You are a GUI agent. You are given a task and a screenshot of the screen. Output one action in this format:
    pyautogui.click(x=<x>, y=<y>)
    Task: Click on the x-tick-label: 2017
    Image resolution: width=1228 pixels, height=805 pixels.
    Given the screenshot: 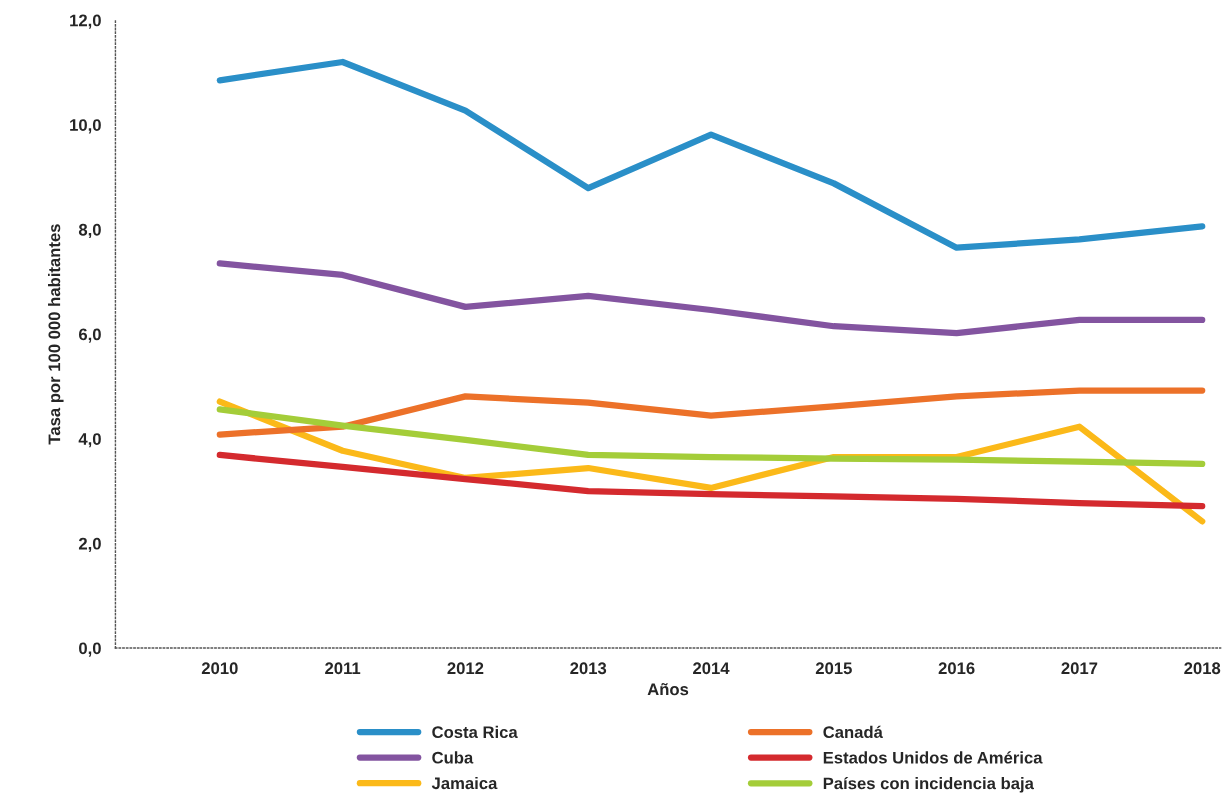 What is the action you would take?
    pyautogui.click(x=1079, y=668)
    